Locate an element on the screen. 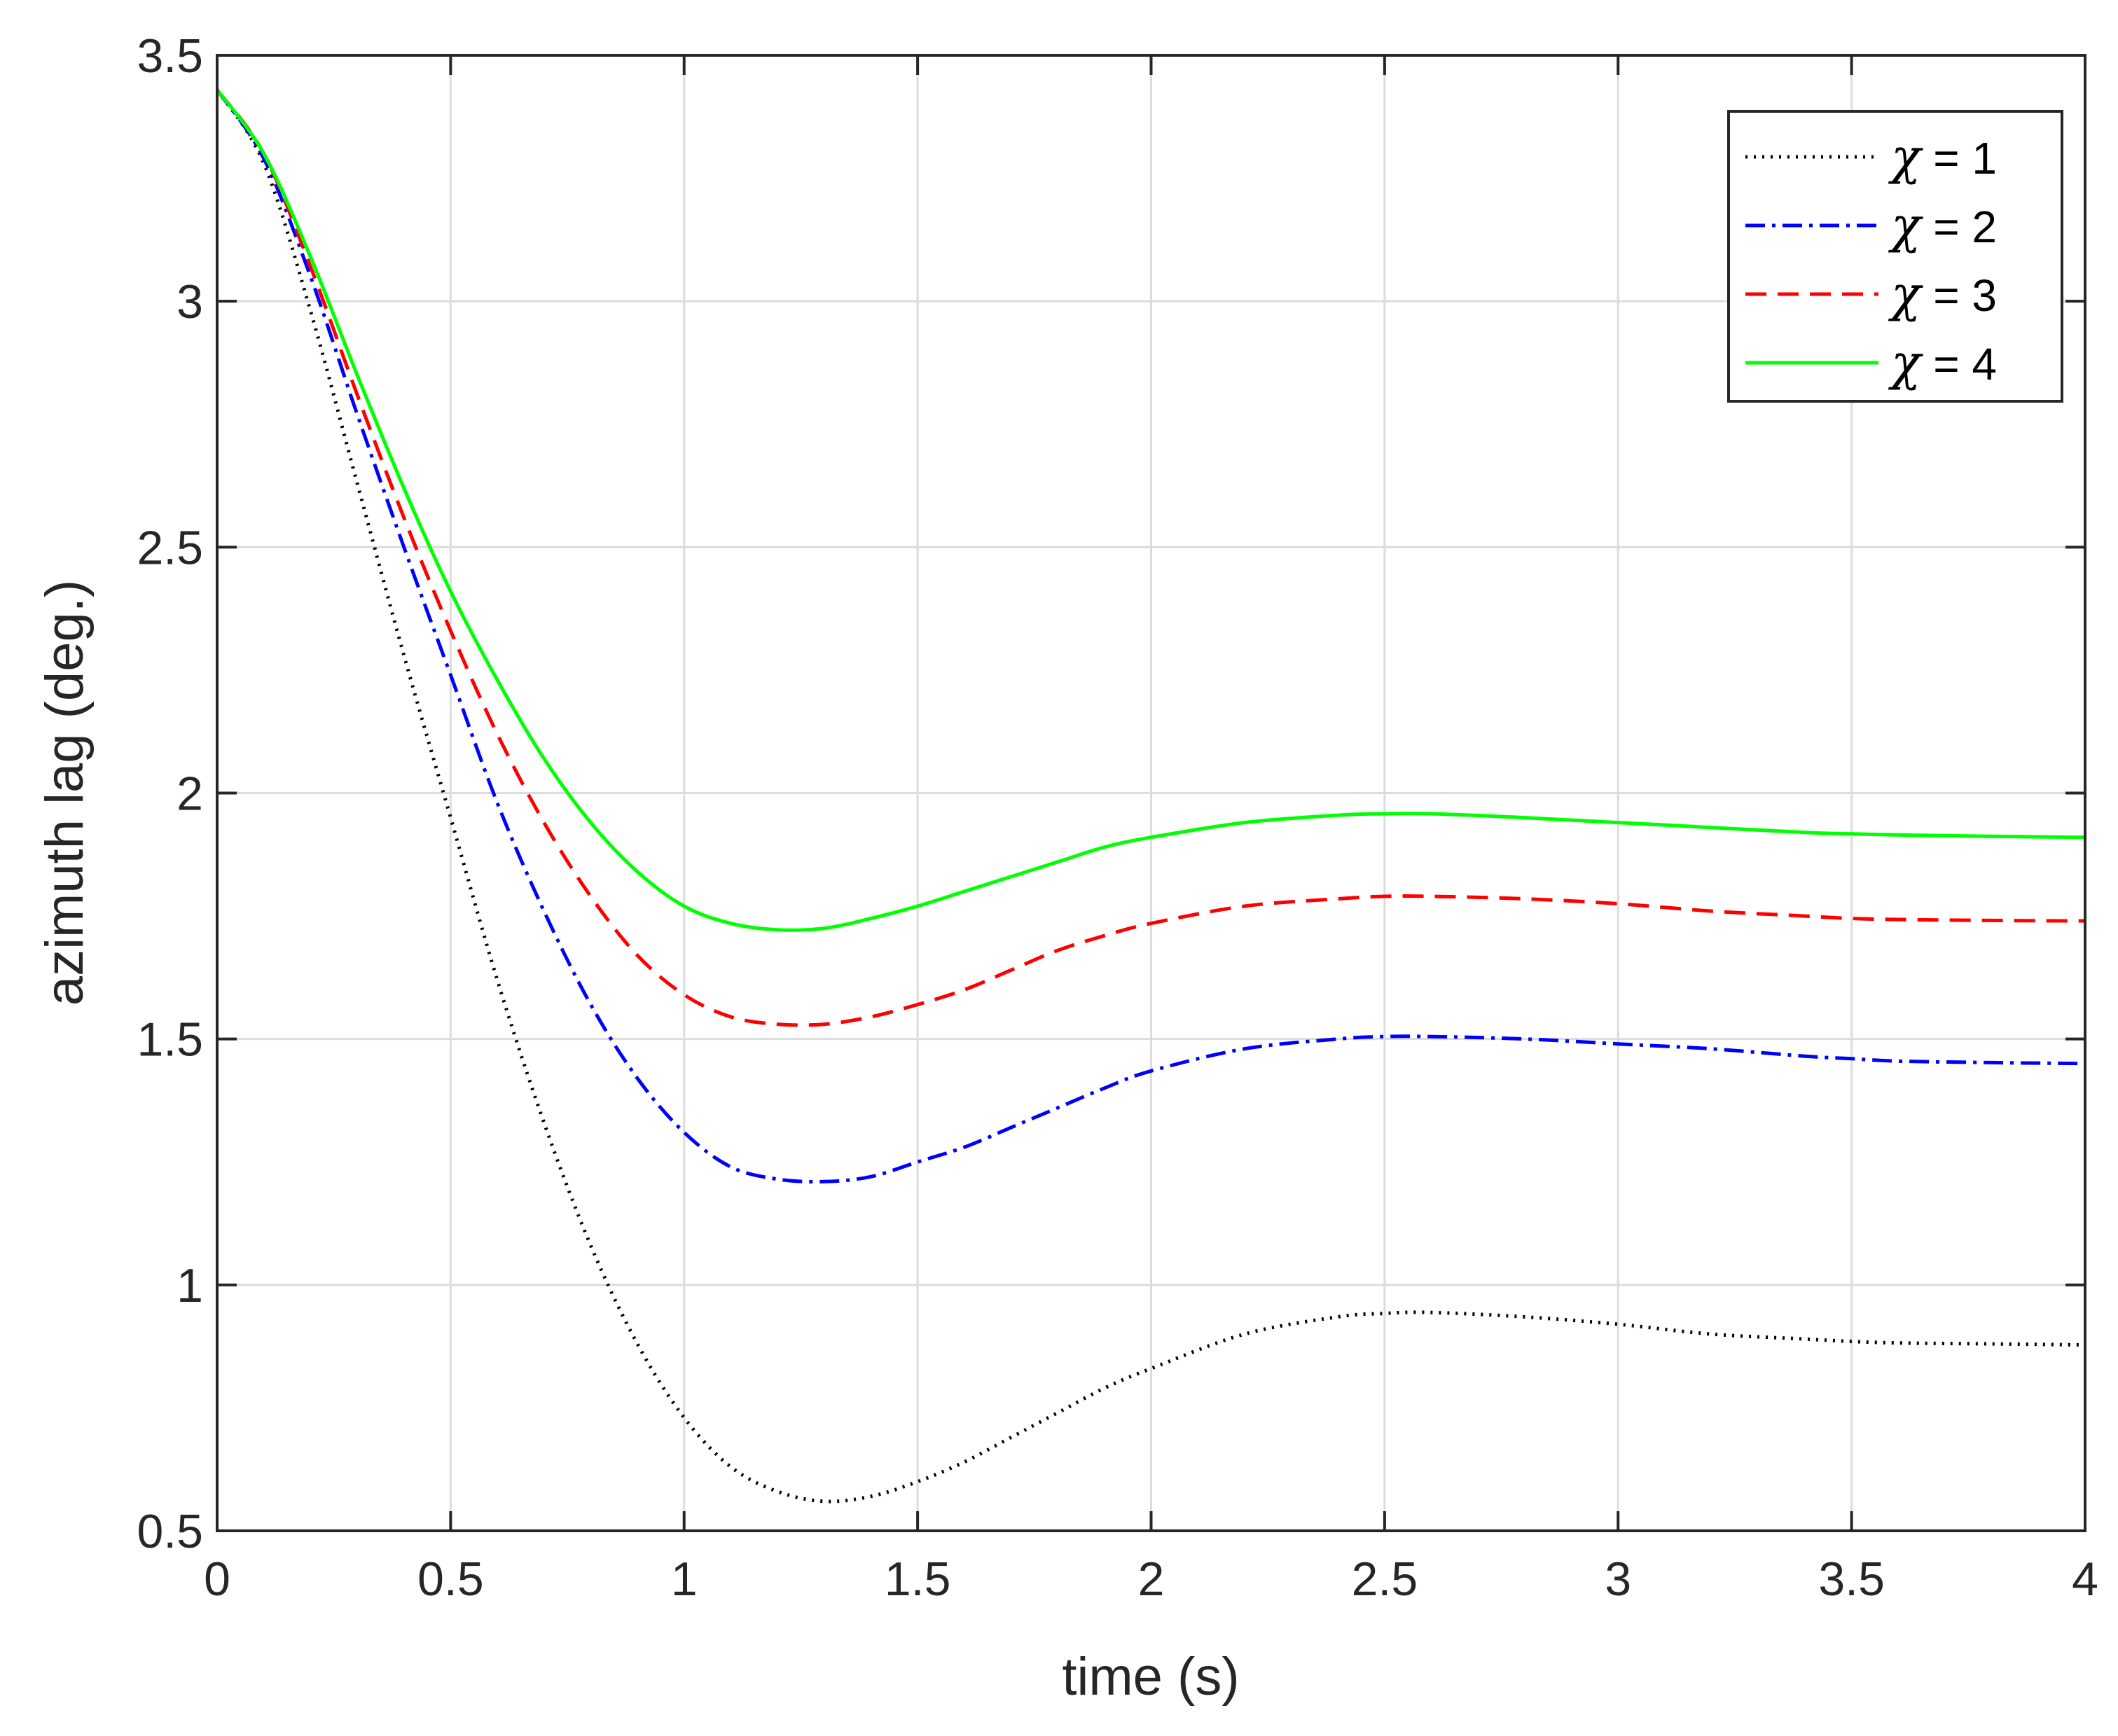 This screenshot has width=2118, height=1736. y-tick-label: 2.5 is located at coordinates (170, 547).